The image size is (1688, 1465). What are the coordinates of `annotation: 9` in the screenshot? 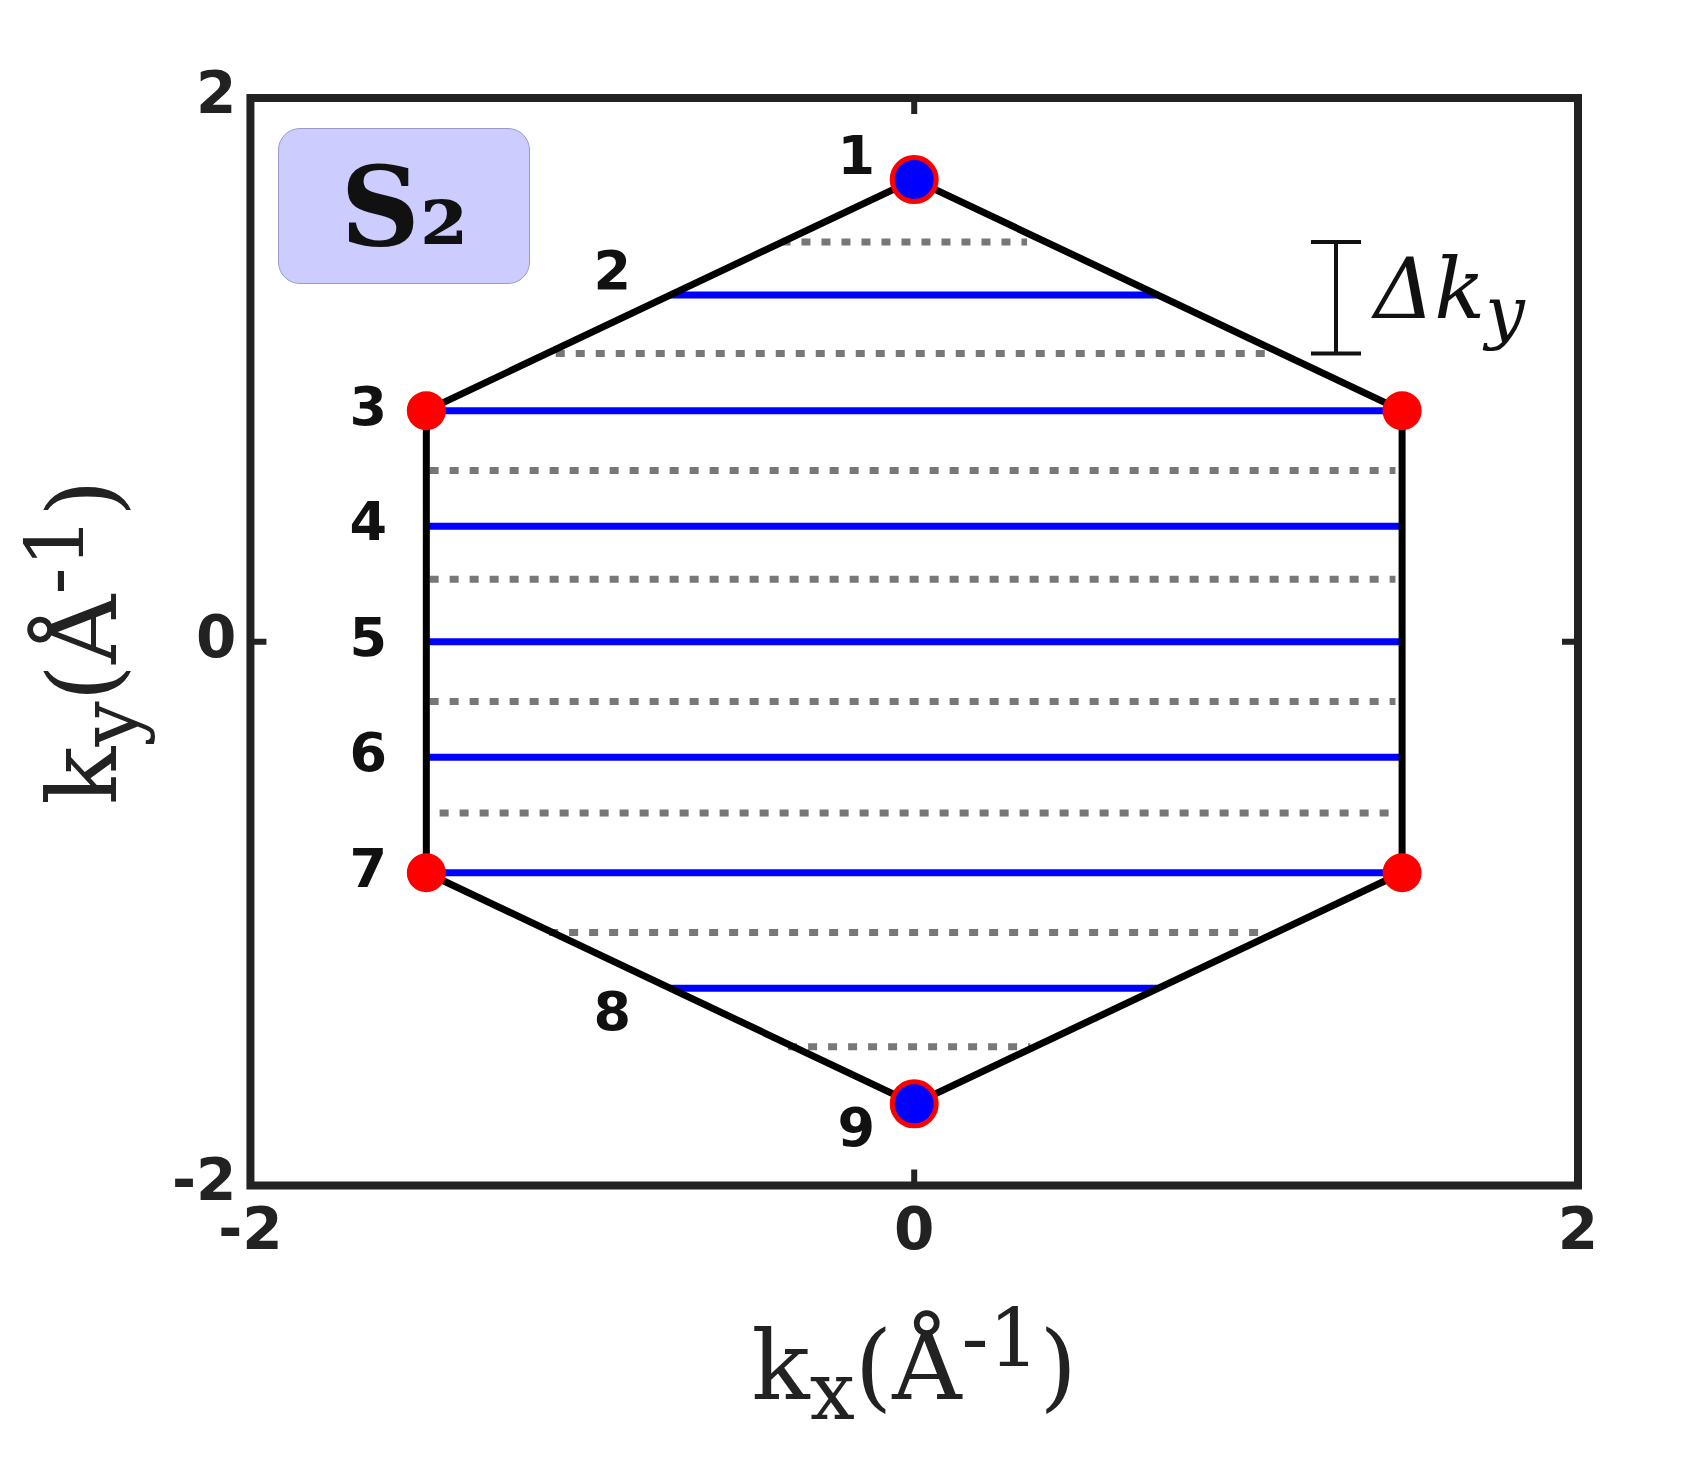 It's located at (856, 1127).